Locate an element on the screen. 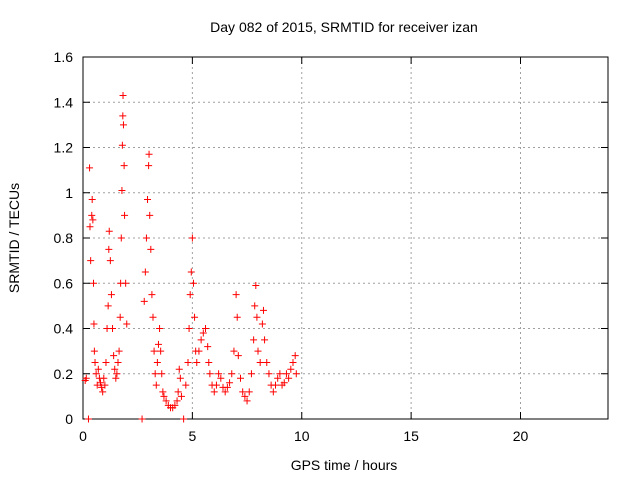 The height and width of the screenshot is (480, 640). x-axis-label: GPS time / hours is located at coordinates (344, 465).